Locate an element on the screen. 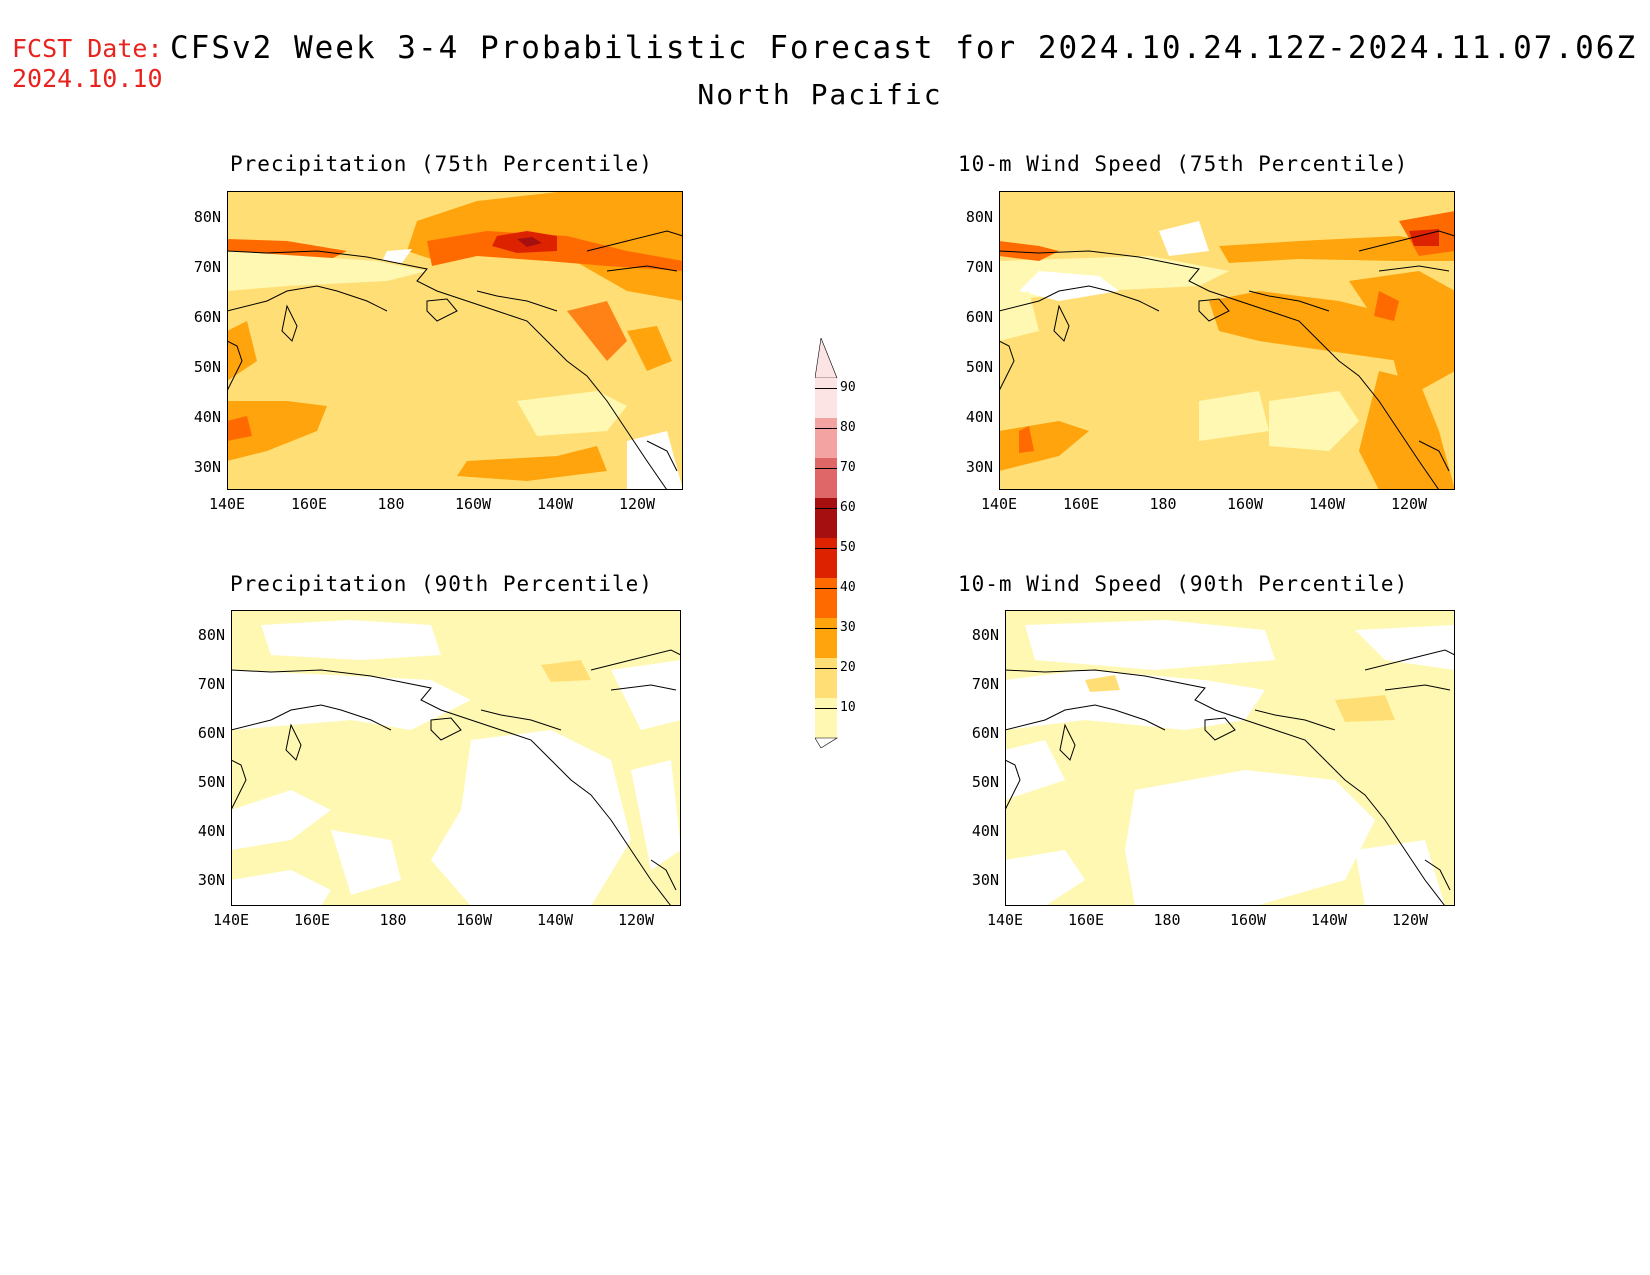 The height and width of the screenshot is (1275, 1650). region-subtitle: North Pacific is located at coordinates (820, 94).